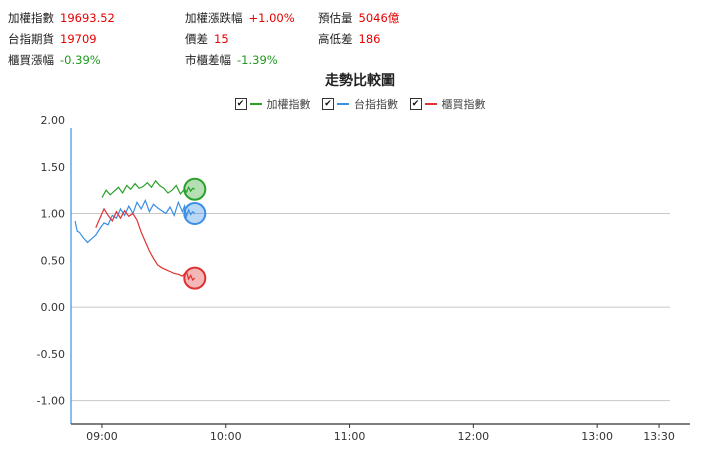 The width and height of the screenshot is (720, 457). I want to click on basis-value: 15, so click(221, 39).